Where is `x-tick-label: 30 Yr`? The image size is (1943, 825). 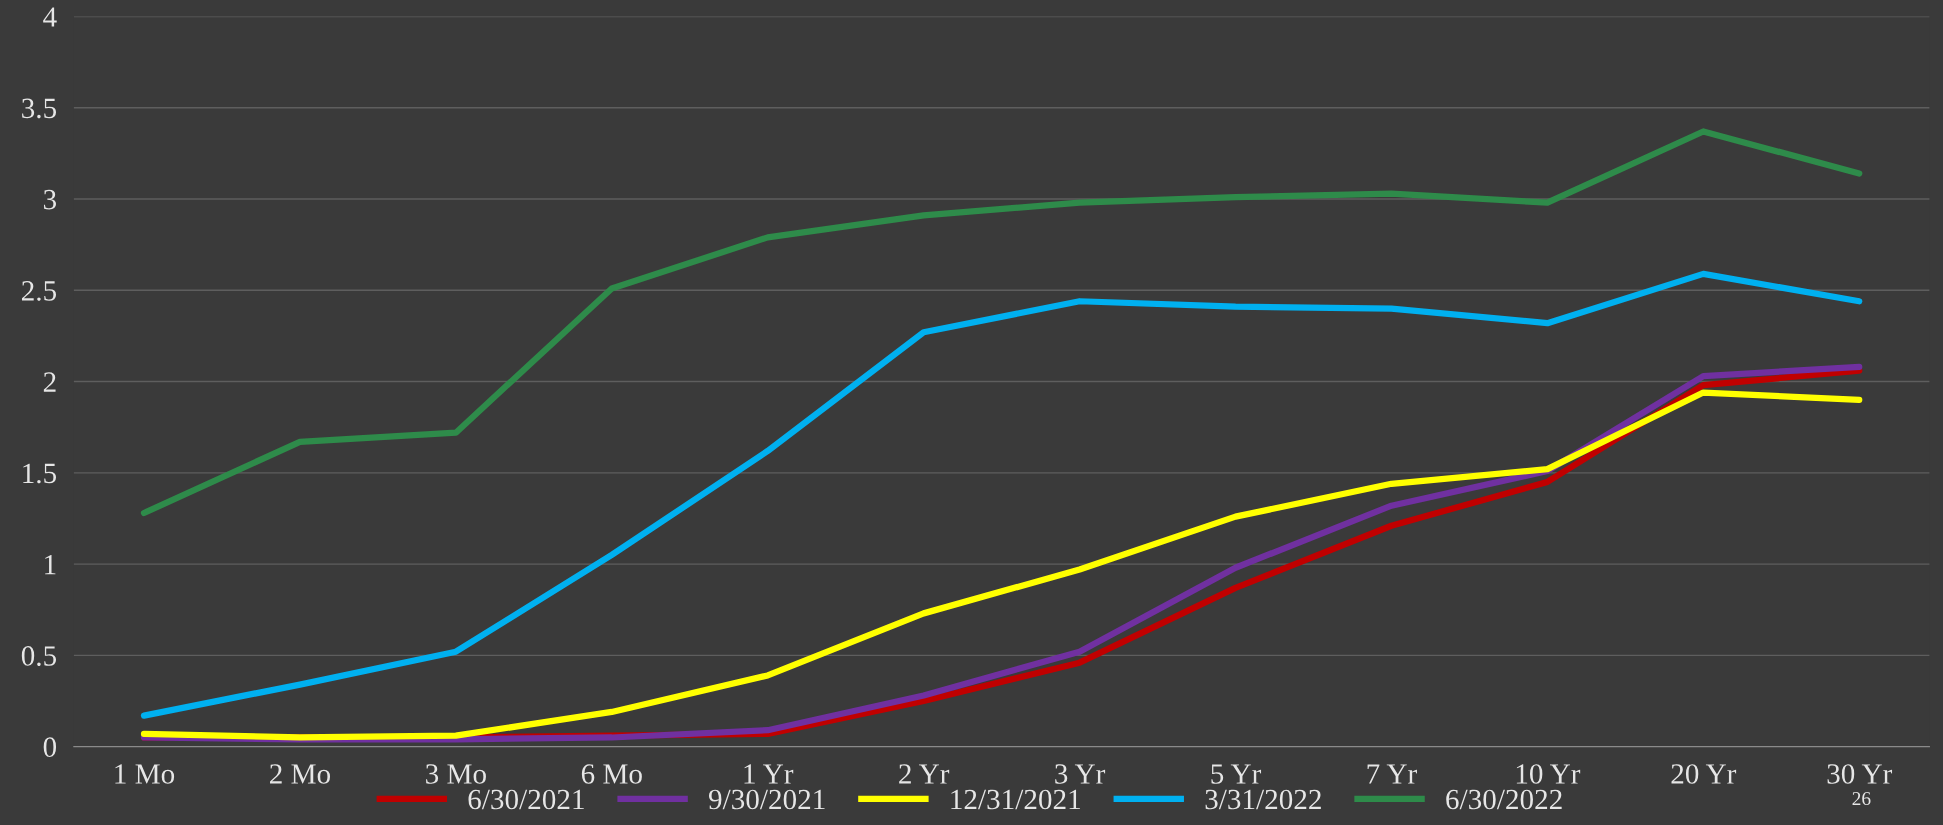
x-tick-label: 30 Yr is located at coordinates (1860, 774).